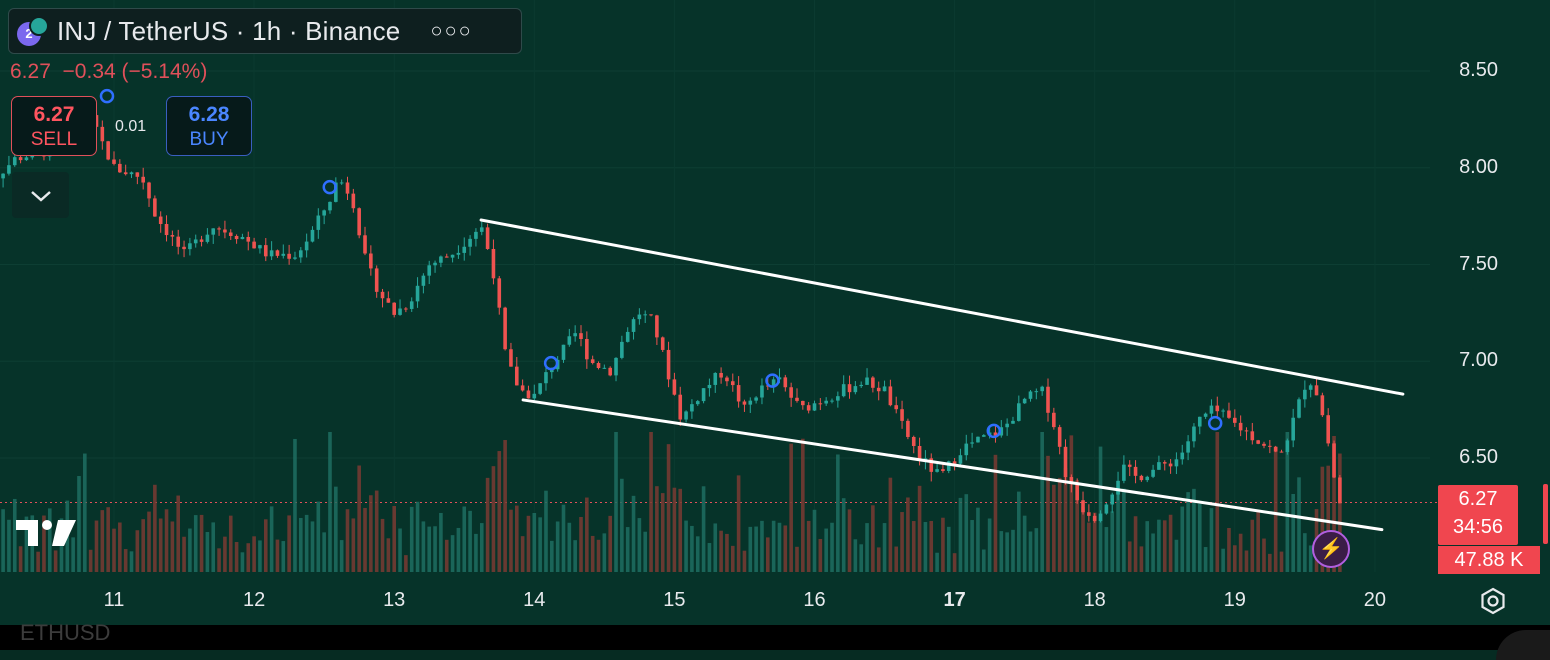  I want to click on sell-label: SELL, so click(54, 139).